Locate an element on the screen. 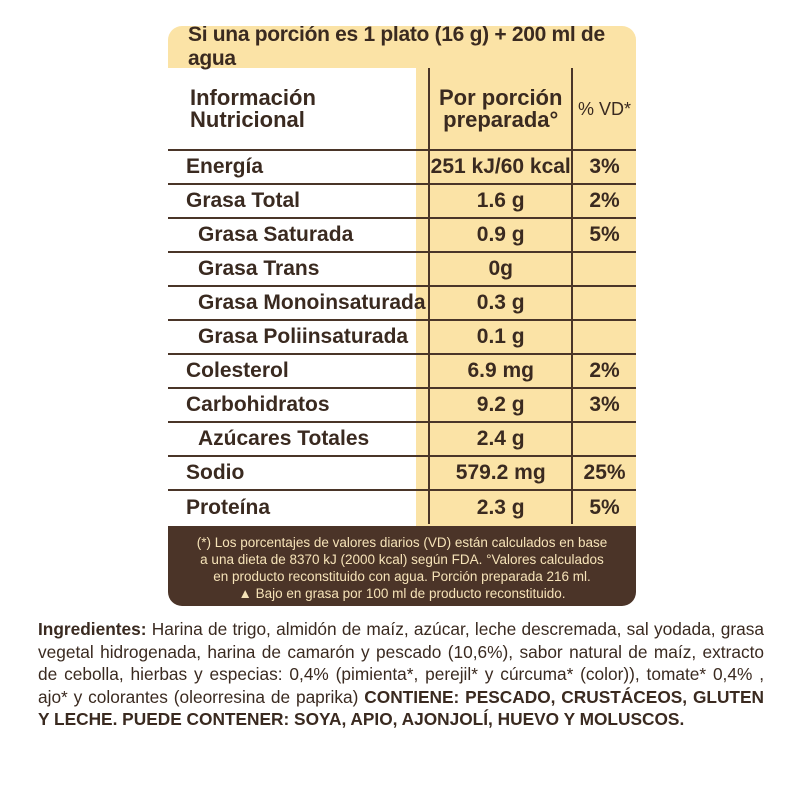  nutrient-name: Grasa Trans is located at coordinates (259, 268).